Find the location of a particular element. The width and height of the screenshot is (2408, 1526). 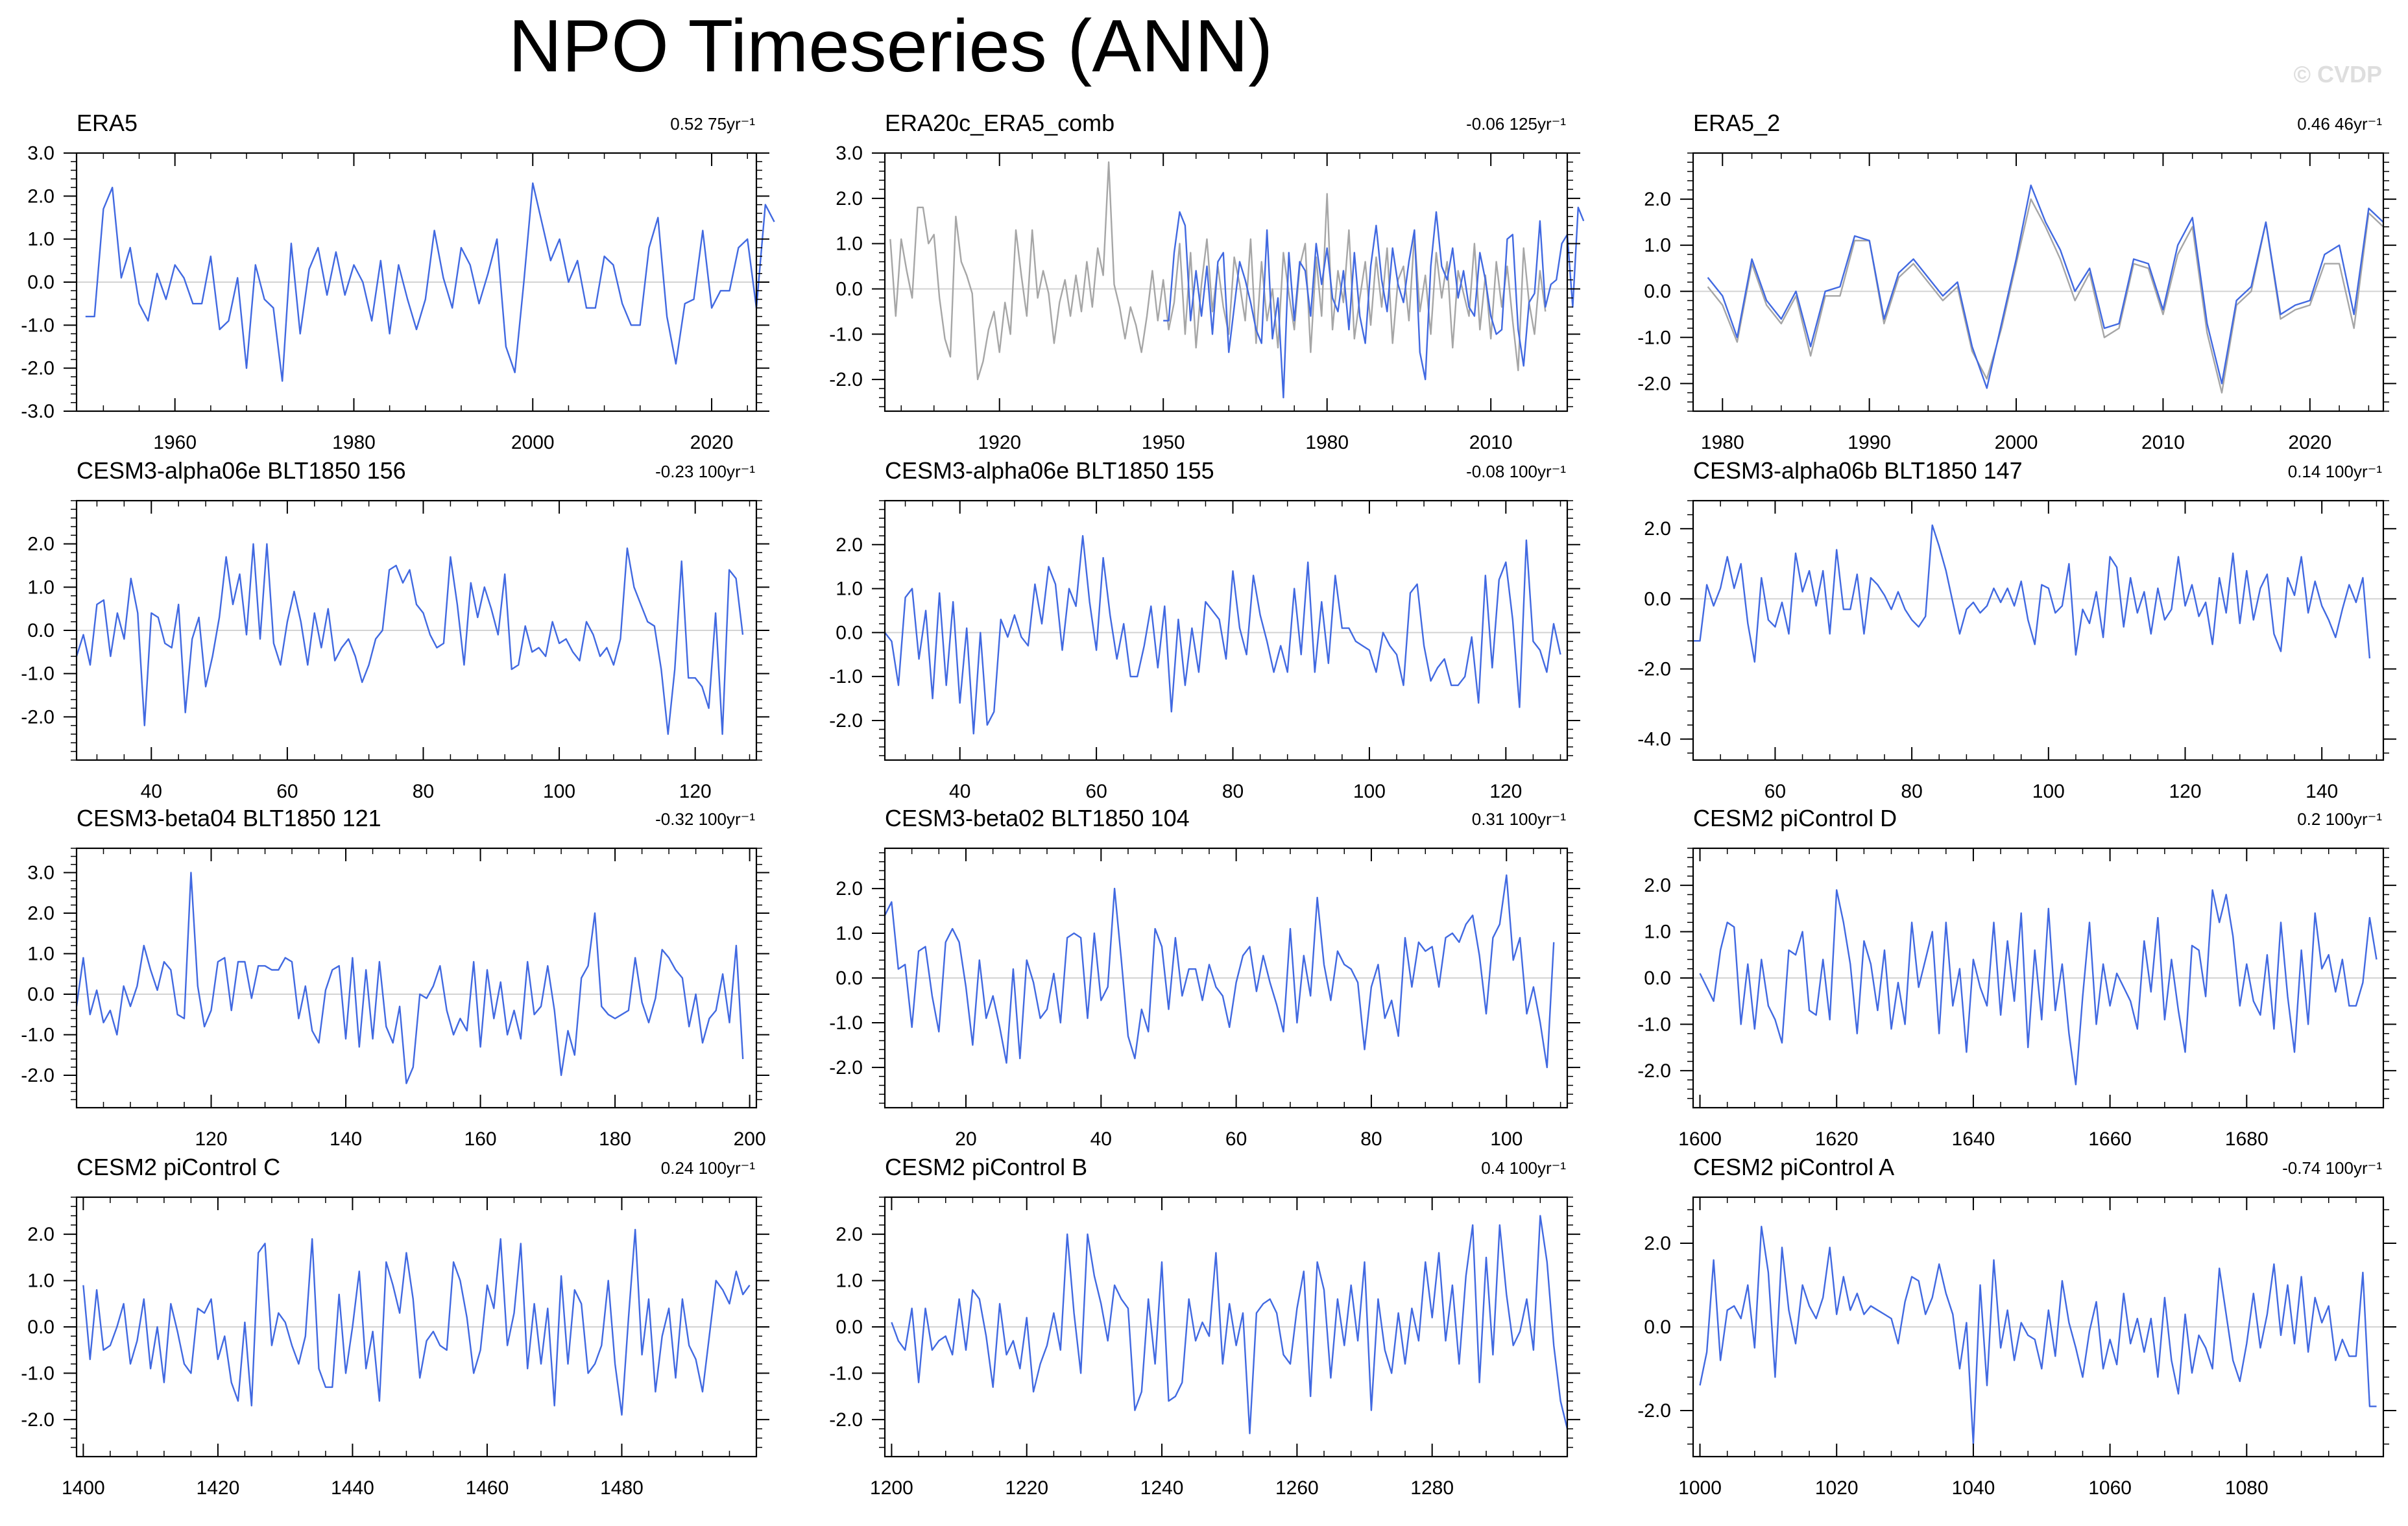

x-tick-label: 1480 is located at coordinates (622, 1488).